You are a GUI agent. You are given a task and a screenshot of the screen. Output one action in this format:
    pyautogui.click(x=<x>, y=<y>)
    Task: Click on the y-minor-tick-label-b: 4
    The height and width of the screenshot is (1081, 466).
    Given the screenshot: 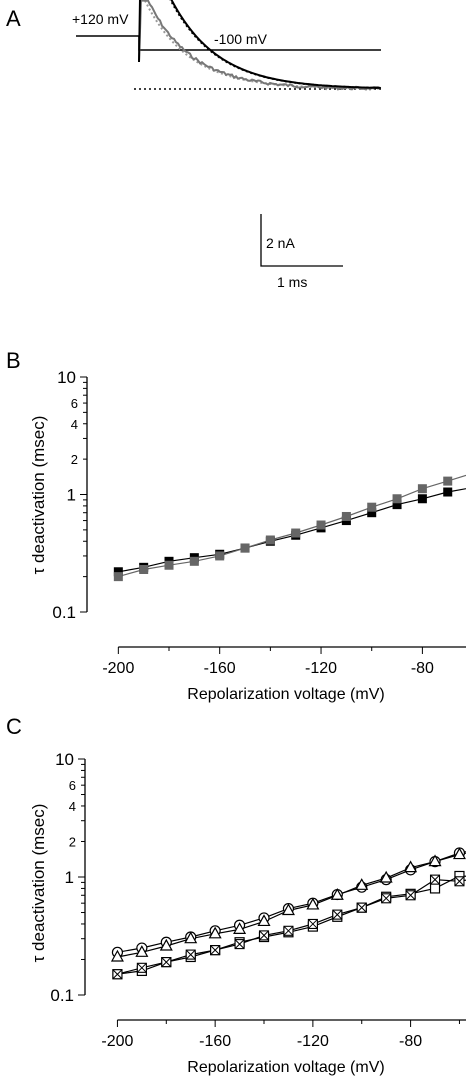 What is the action you would take?
    pyautogui.click(x=74, y=424)
    